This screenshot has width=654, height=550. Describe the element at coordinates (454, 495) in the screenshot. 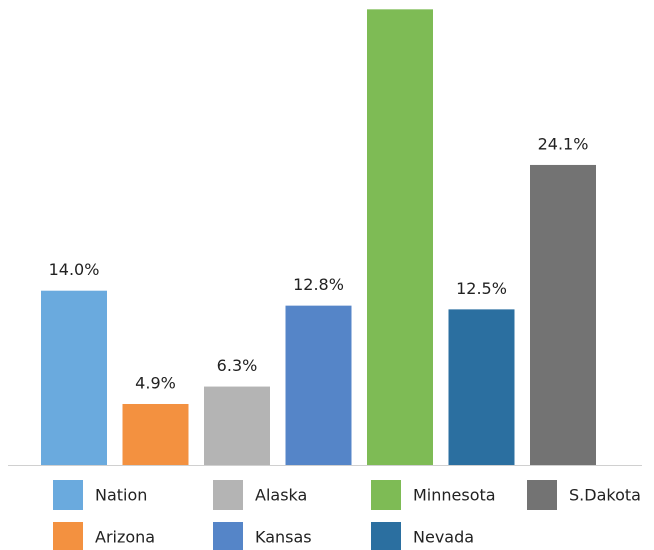

I see `legend-label: Minnesota` at that location.